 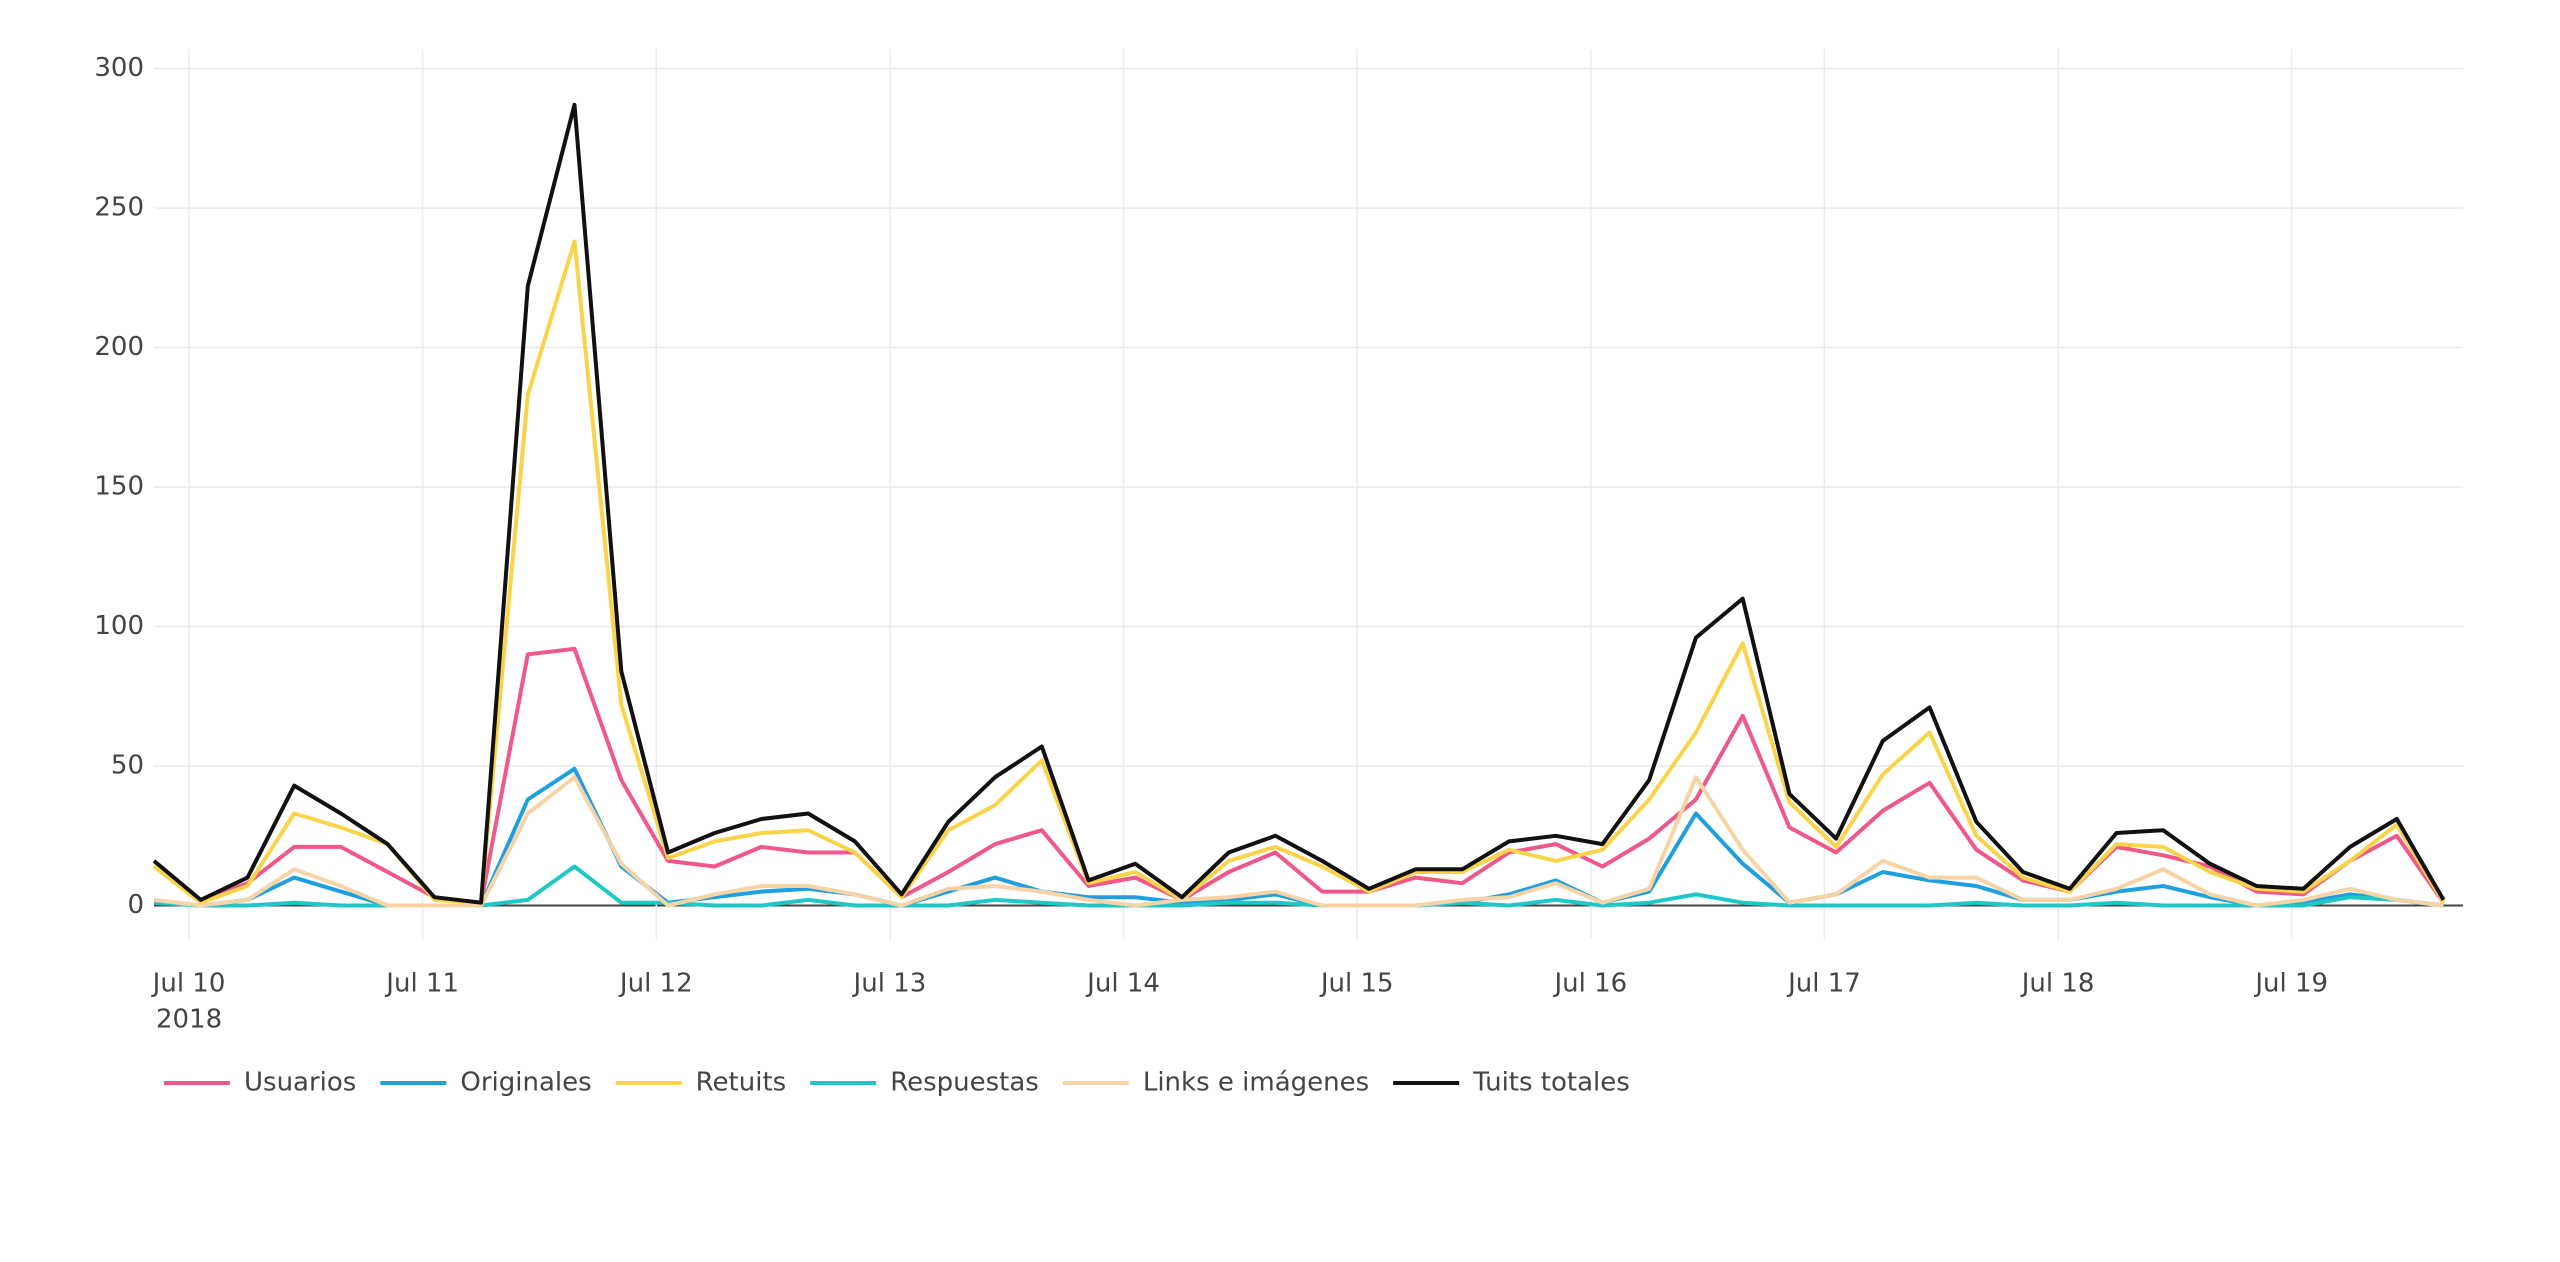 I want to click on legend-item: Tuits totales, so click(x=1511, y=1083).